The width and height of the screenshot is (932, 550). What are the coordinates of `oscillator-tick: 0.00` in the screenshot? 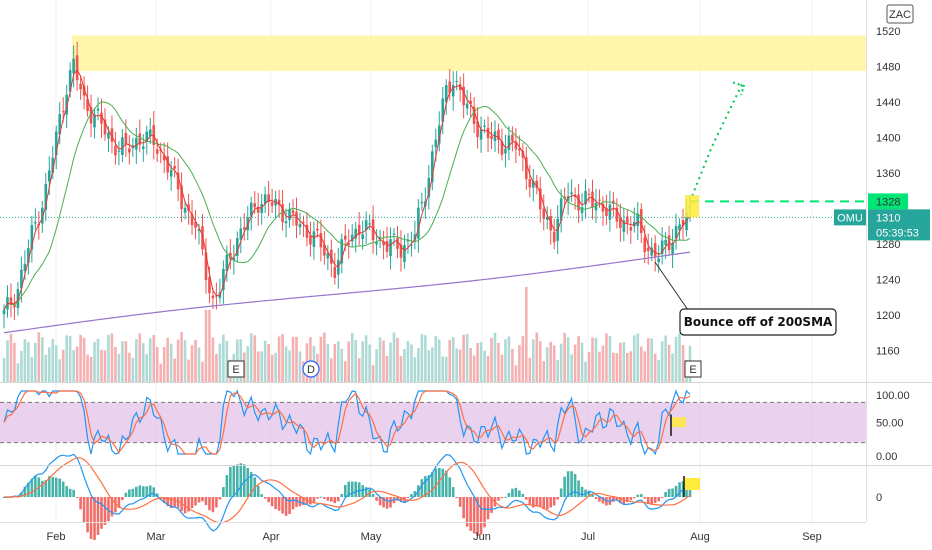 It's located at (886, 457).